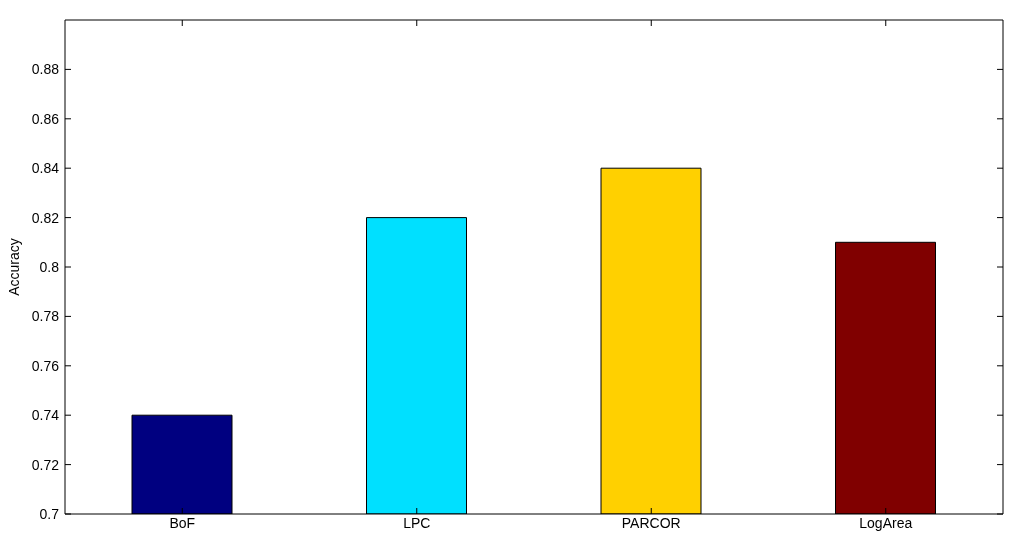 The image size is (1011, 536). What do you see at coordinates (45, 415) in the screenshot?
I see `y-tick-label: 0.74` at bounding box center [45, 415].